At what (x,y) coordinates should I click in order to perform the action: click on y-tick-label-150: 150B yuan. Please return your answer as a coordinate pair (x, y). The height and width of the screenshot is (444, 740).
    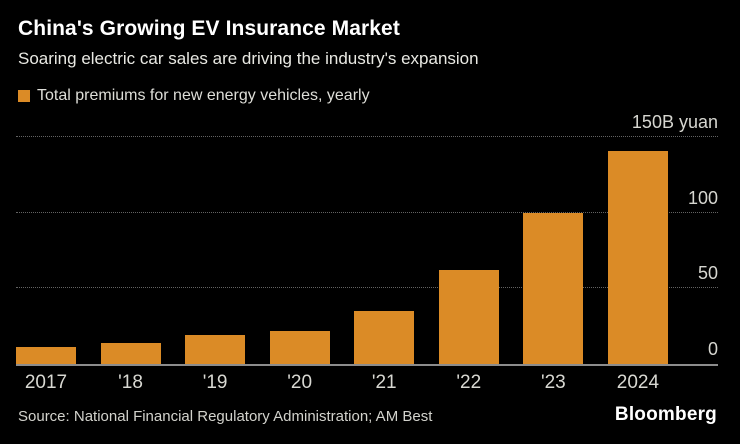
    Looking at the image, I should click on (674, 122).